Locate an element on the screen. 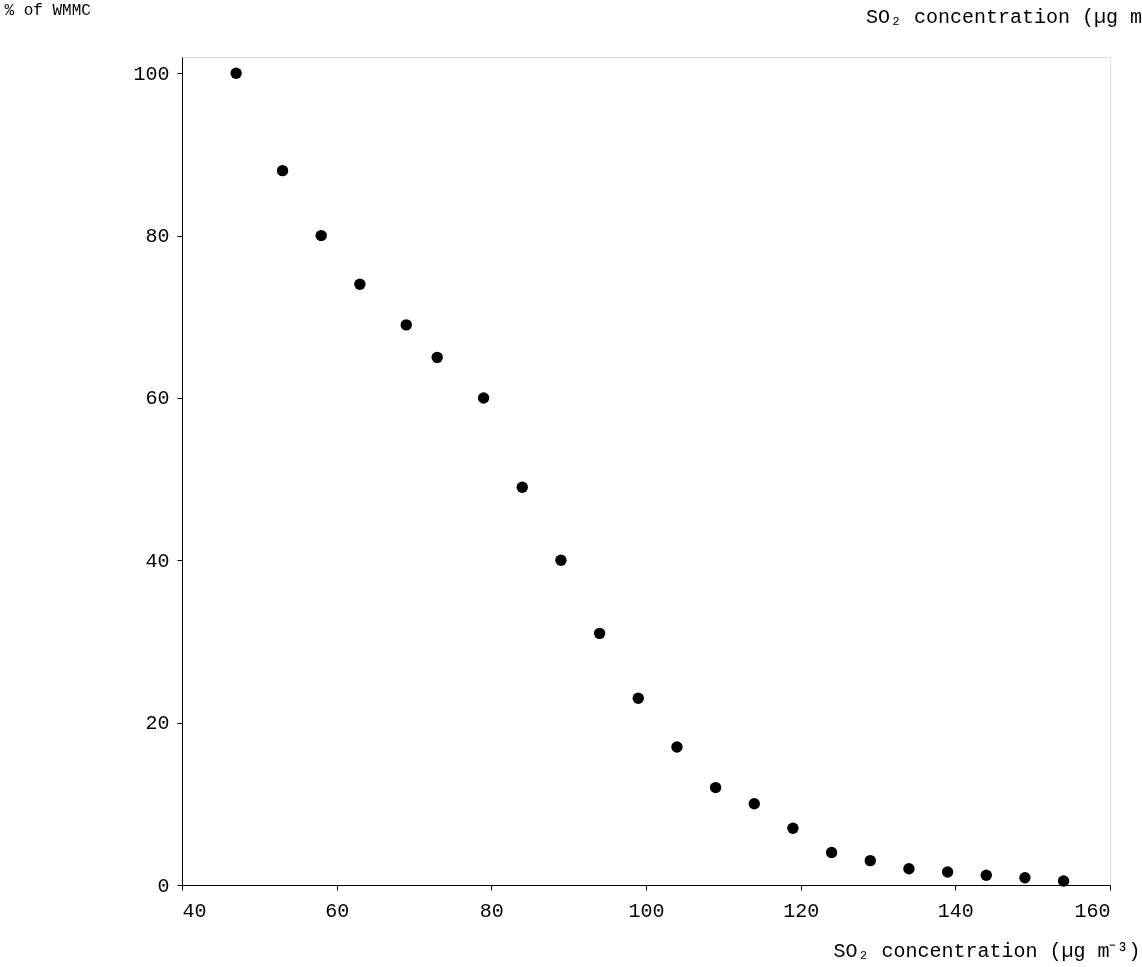 The width and height of the screenshot is (1142, 967). x-tick-label: 60 is located at coordinates (337, 911).